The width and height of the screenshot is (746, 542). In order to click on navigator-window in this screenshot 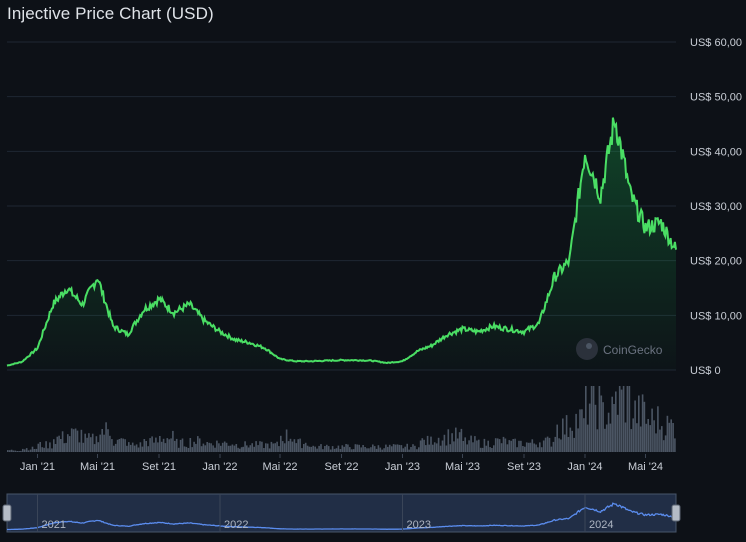, I will do `click(341, 513)`.